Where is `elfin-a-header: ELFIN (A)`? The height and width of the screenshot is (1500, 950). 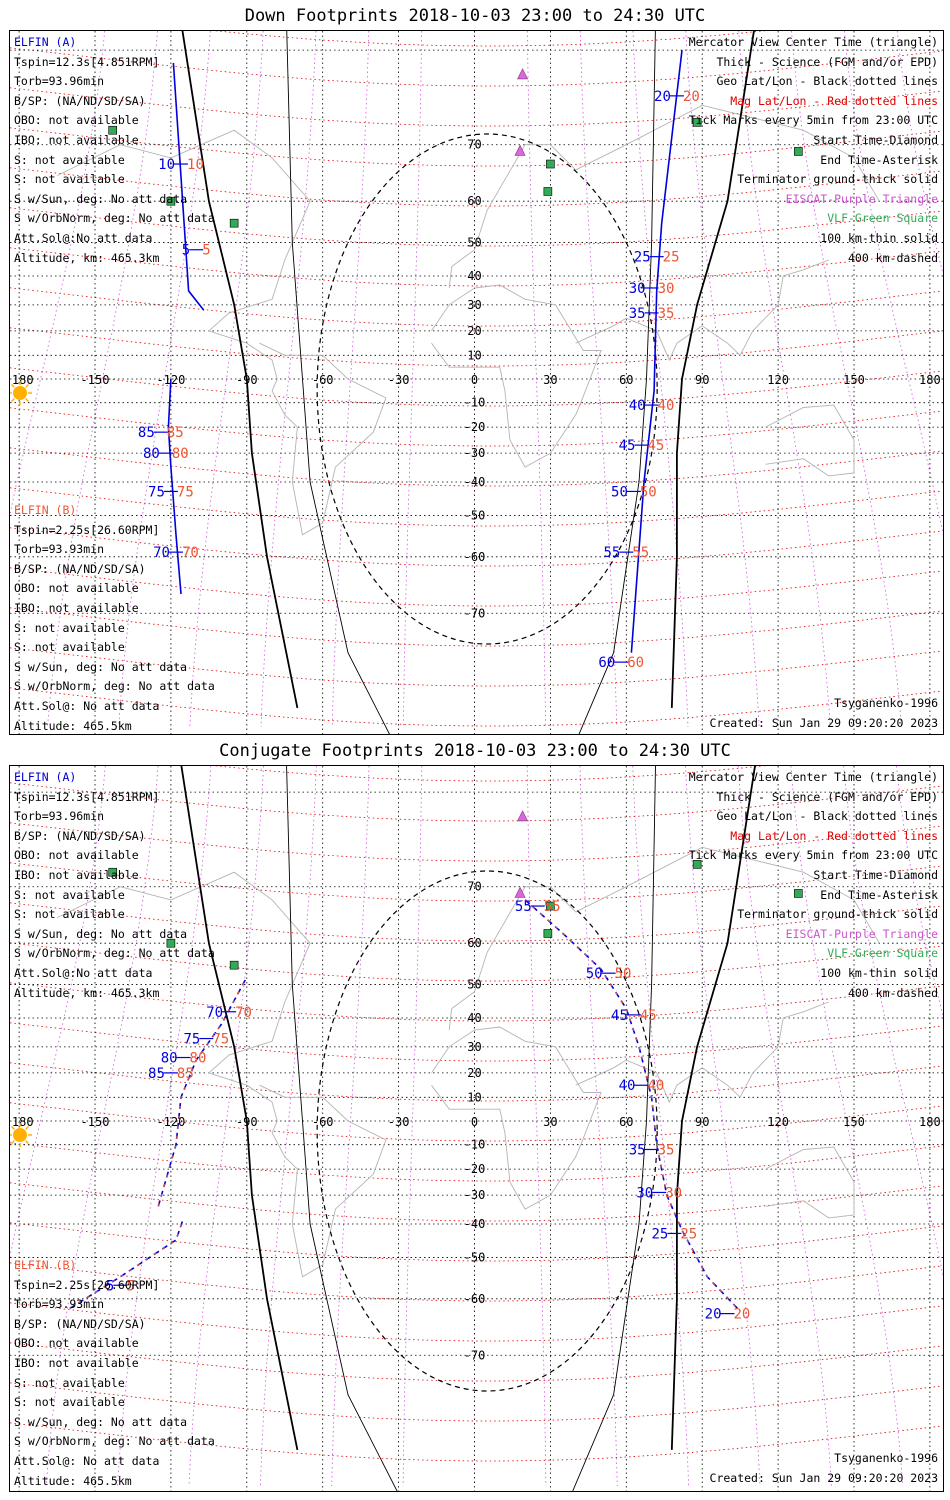 elfin-a-header: ELFIN (A) is located at coordinates (45, 777).